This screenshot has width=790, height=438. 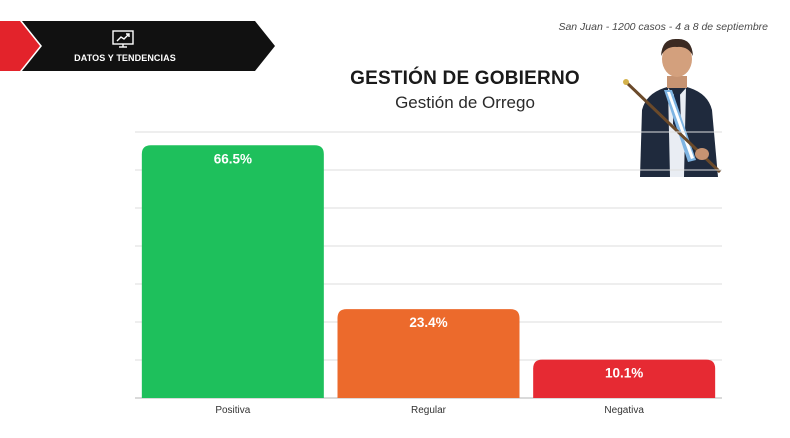 What do you see at coordinates (125, 58) in the screenshot?
I see `brand-label: DATOS Y TENDENCIAS` at bounding box center [125, 58].